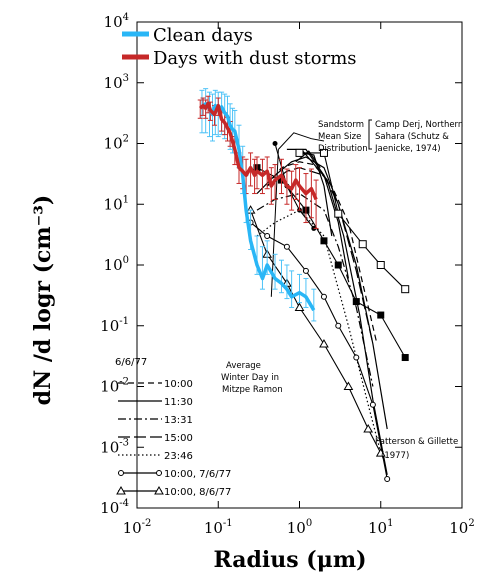 The width and height of the screenshot is (500, 575). What do you see at coordinates (178, 438) in the screenshot?
I see `time-legend-label: 15:00` at bounding box center [178, 438].